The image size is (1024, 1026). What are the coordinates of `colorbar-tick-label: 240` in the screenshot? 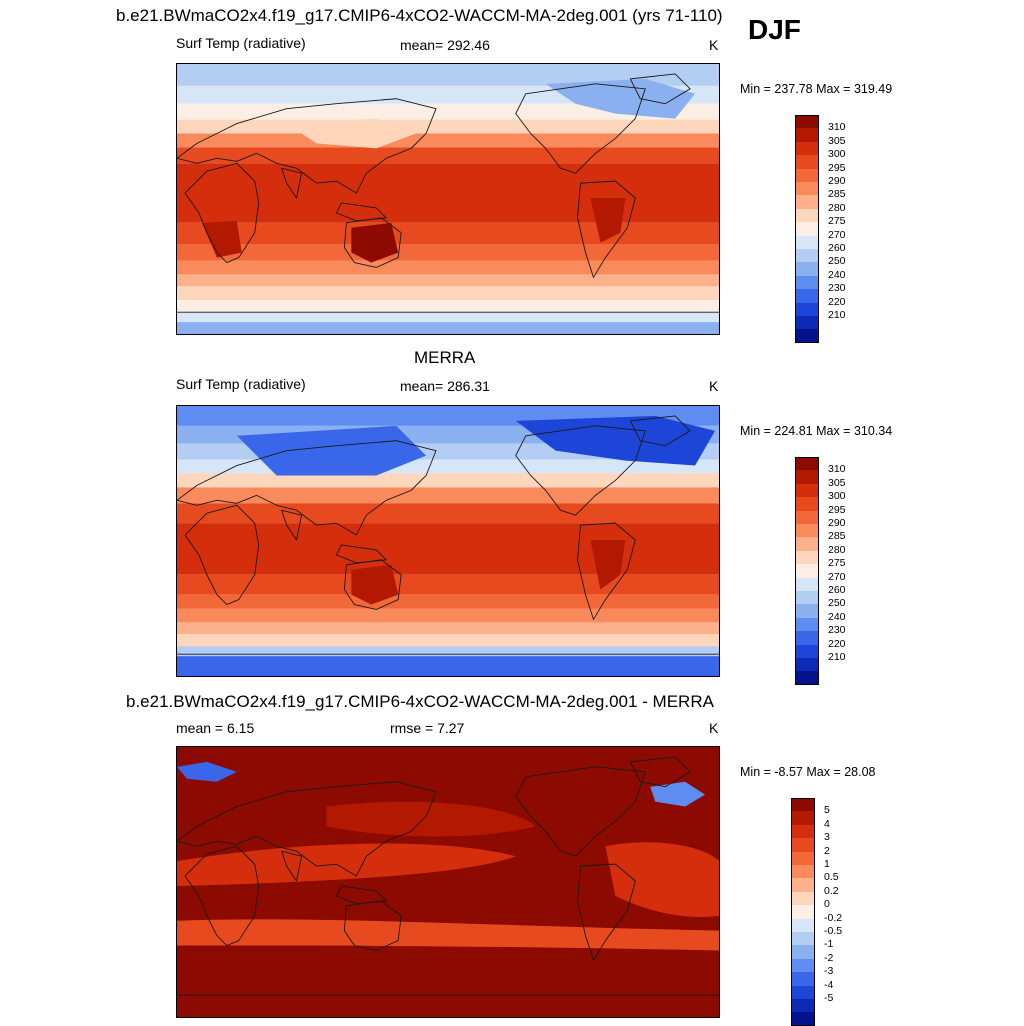 It's located at (837, 274).